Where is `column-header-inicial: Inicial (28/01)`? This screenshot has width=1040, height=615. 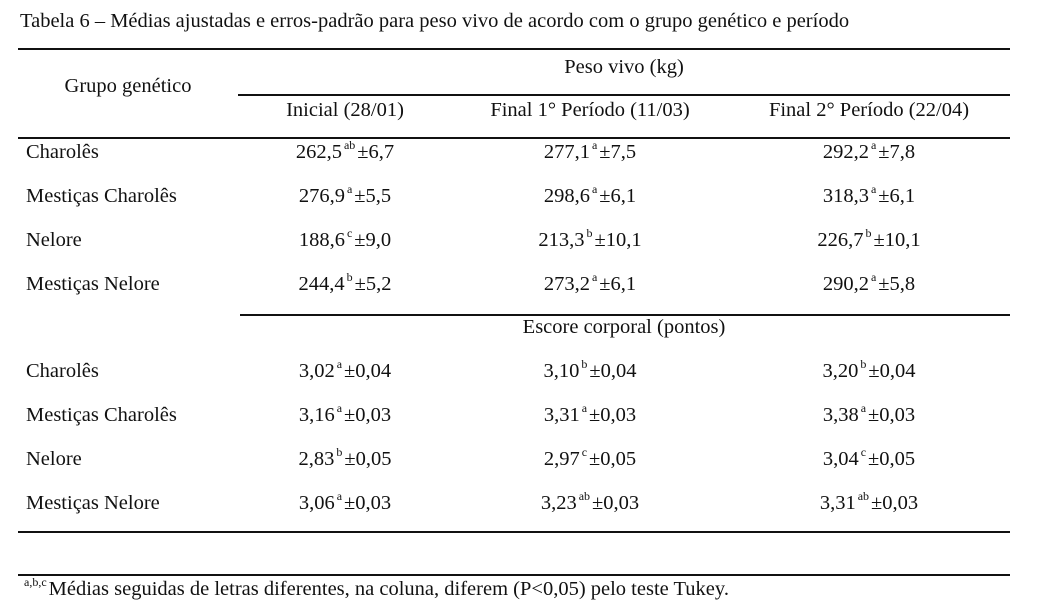 column-header-inicial: Inicial (28/01) is located at coordinates (345, 110).